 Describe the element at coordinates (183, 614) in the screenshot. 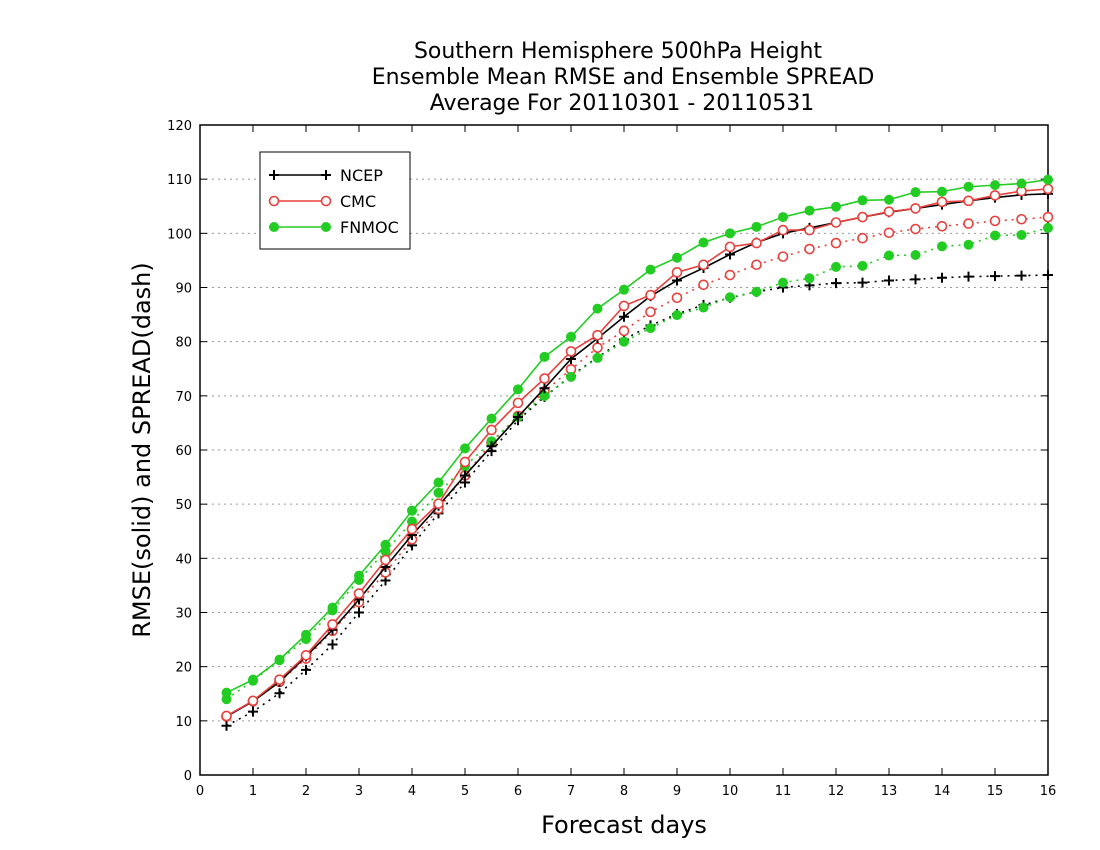

I see `y-tick-label: 30` at that location.